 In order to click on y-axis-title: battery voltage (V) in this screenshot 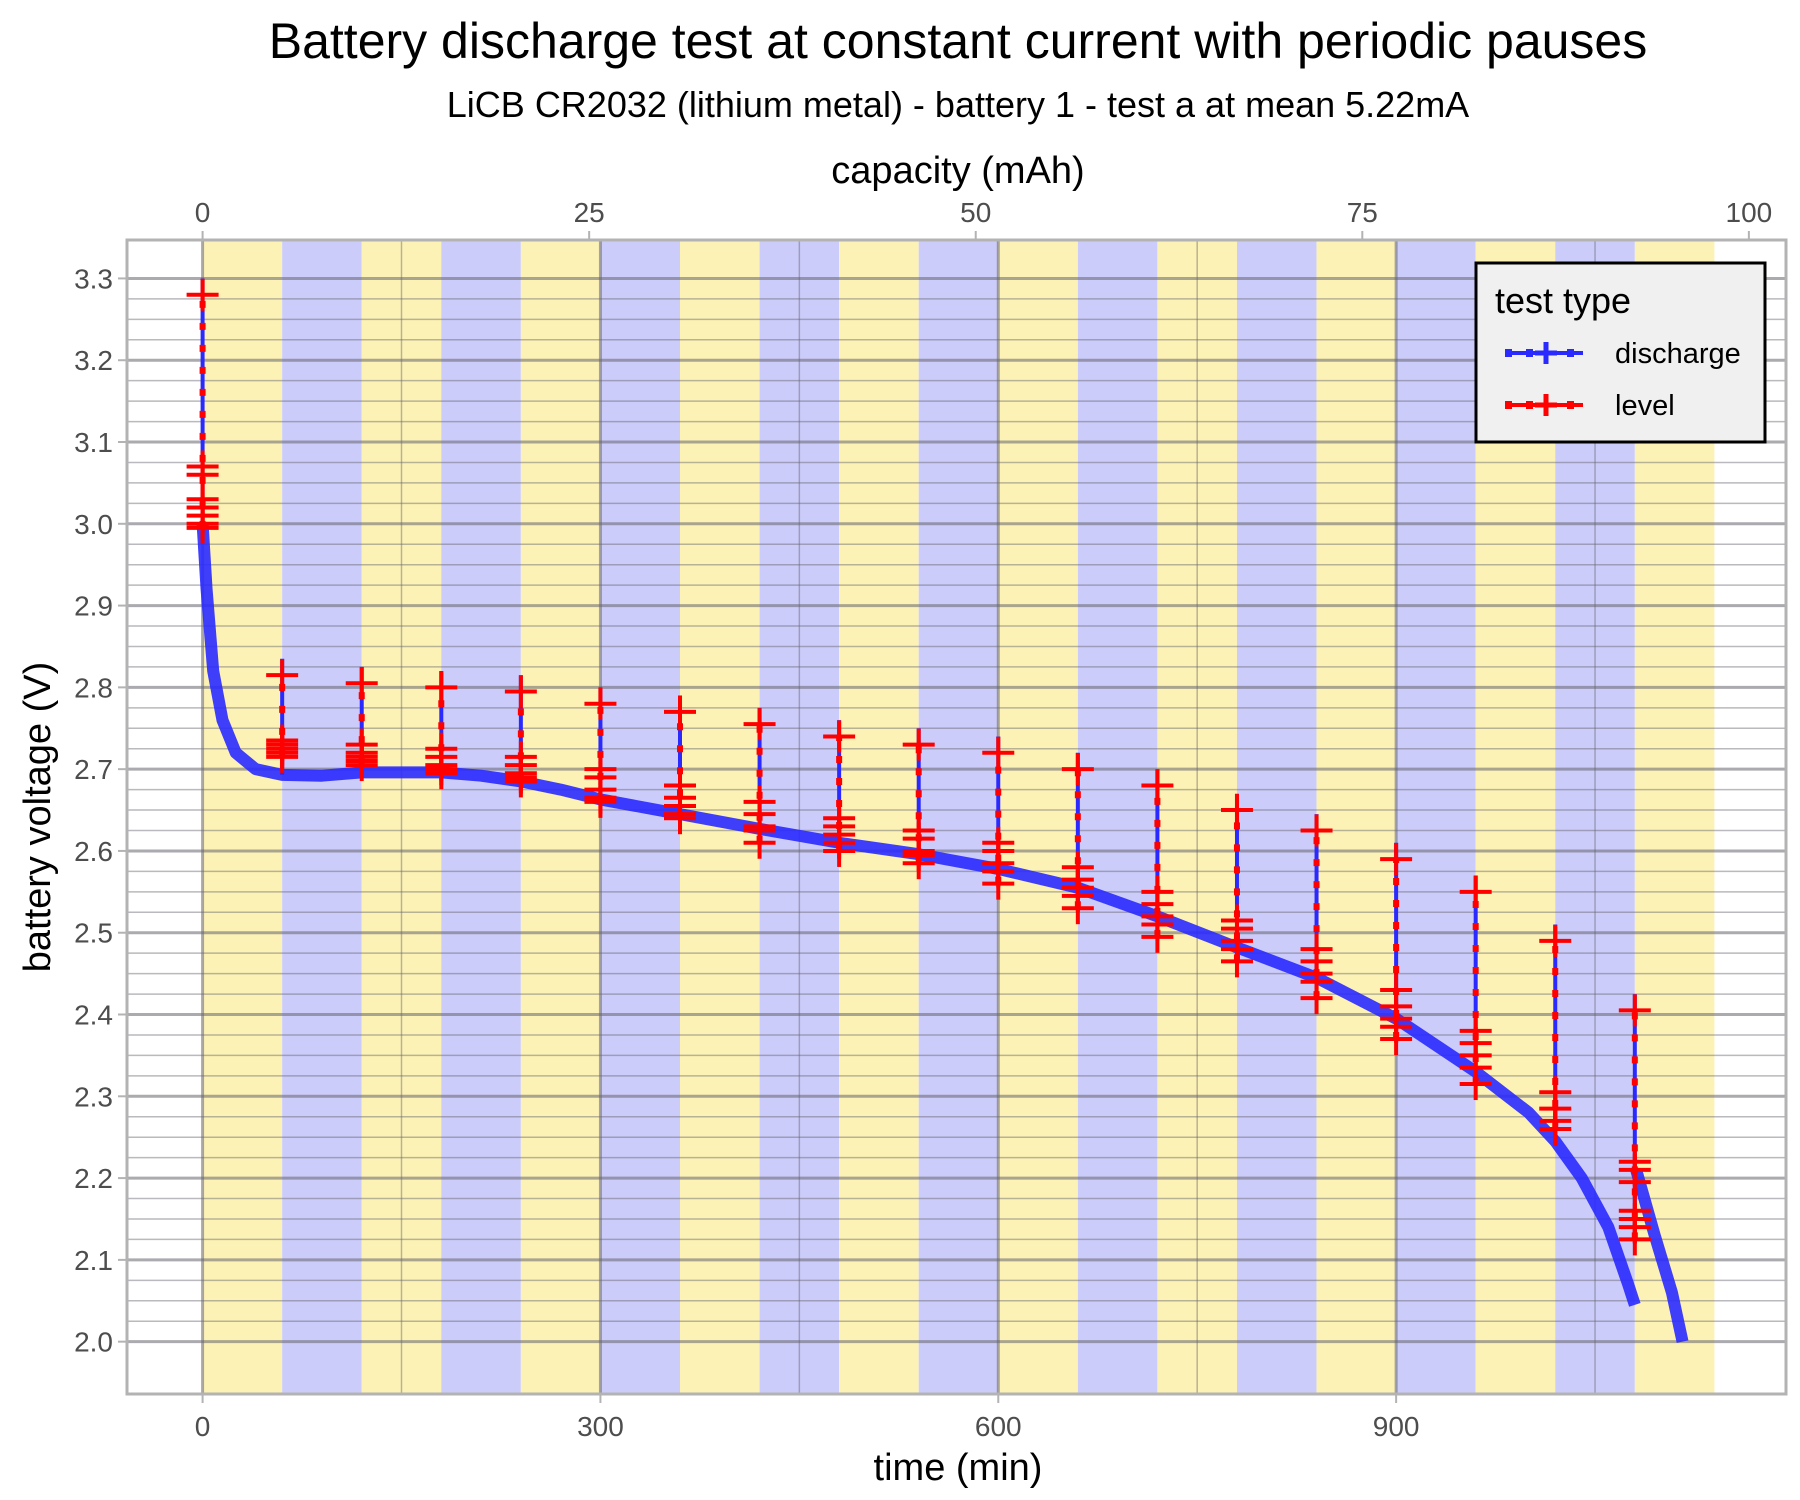, I will do `click(38, 817)`.